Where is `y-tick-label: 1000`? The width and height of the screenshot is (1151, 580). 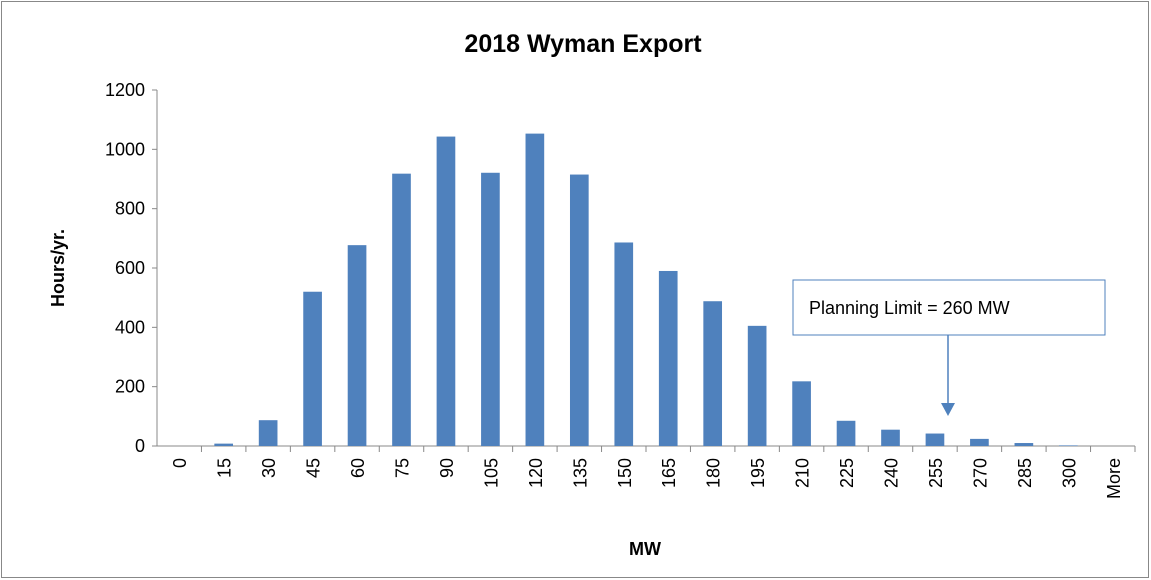 y-tick-label: 1000 is located at coordinates (125, 149).